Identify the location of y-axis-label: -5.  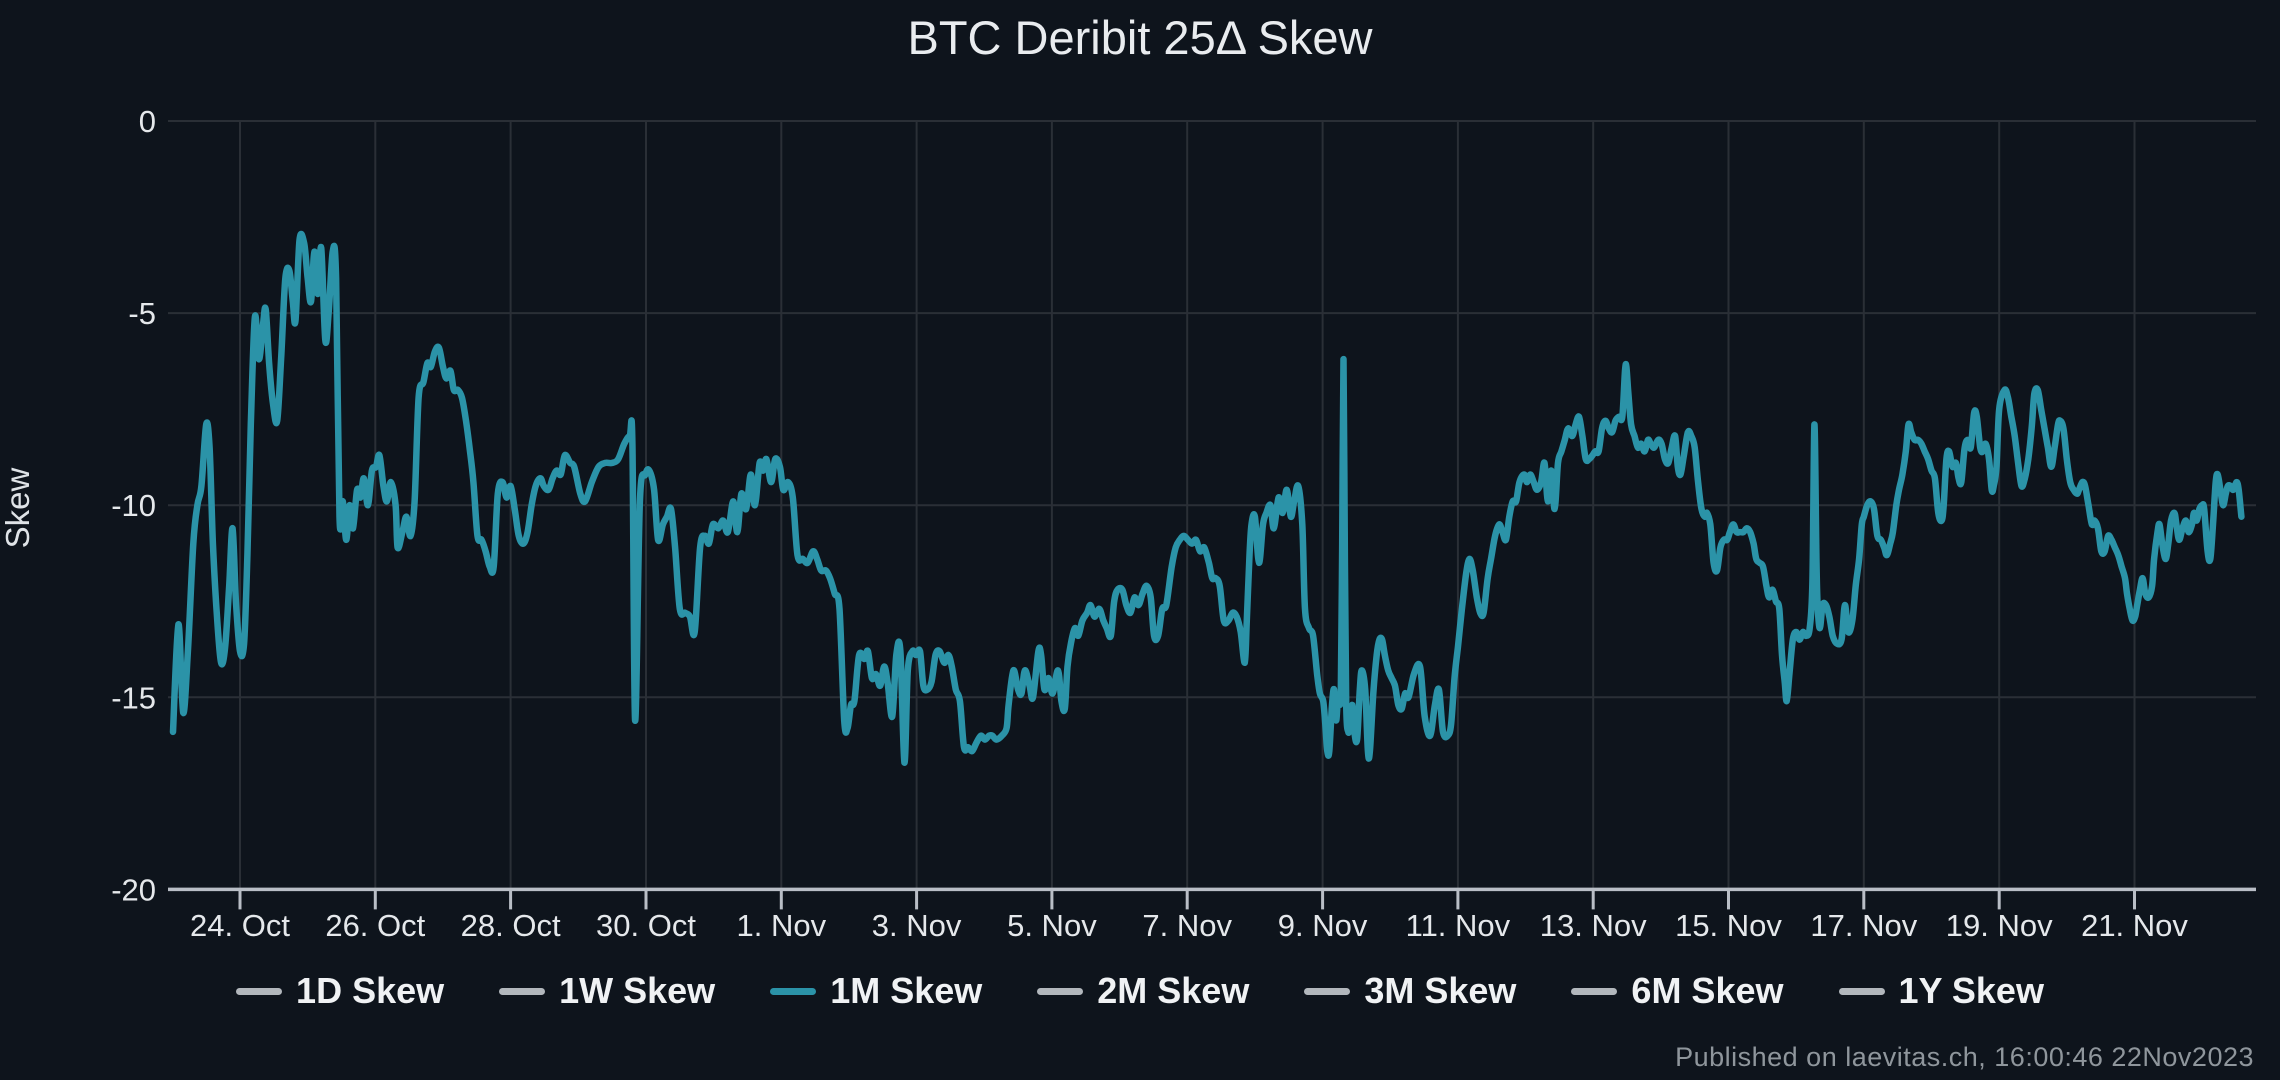
(142, 313).